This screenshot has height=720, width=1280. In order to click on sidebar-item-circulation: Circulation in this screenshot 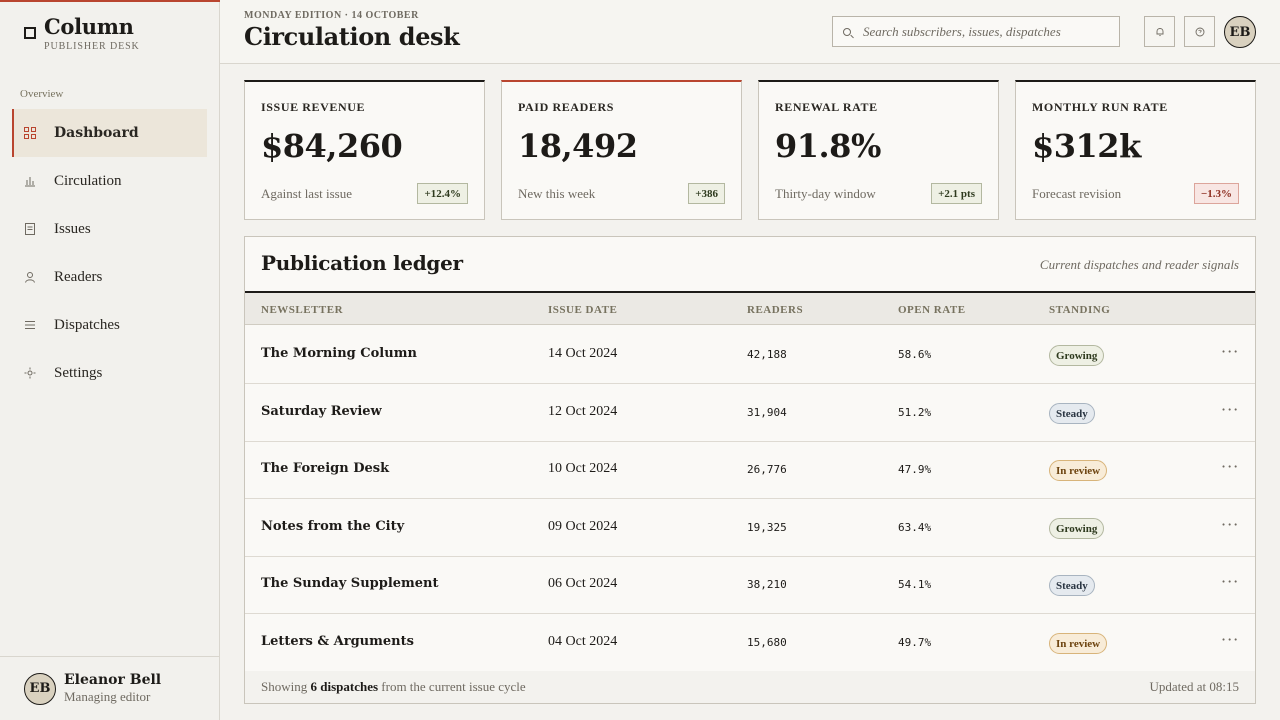, I will do `click(109, 181)`.